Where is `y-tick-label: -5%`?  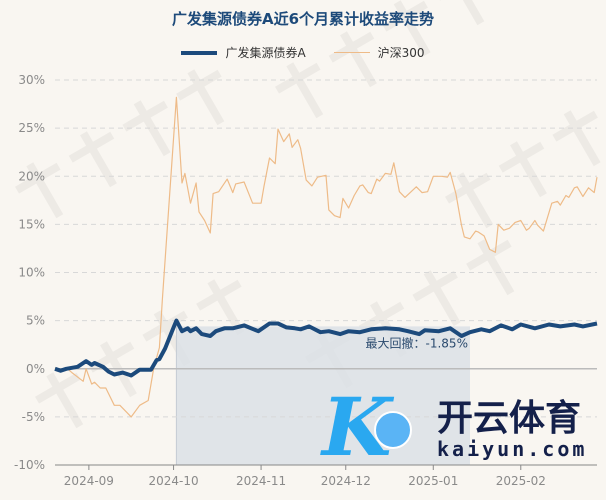
y-tick-label: -5% is located at coordinates (33, 417).